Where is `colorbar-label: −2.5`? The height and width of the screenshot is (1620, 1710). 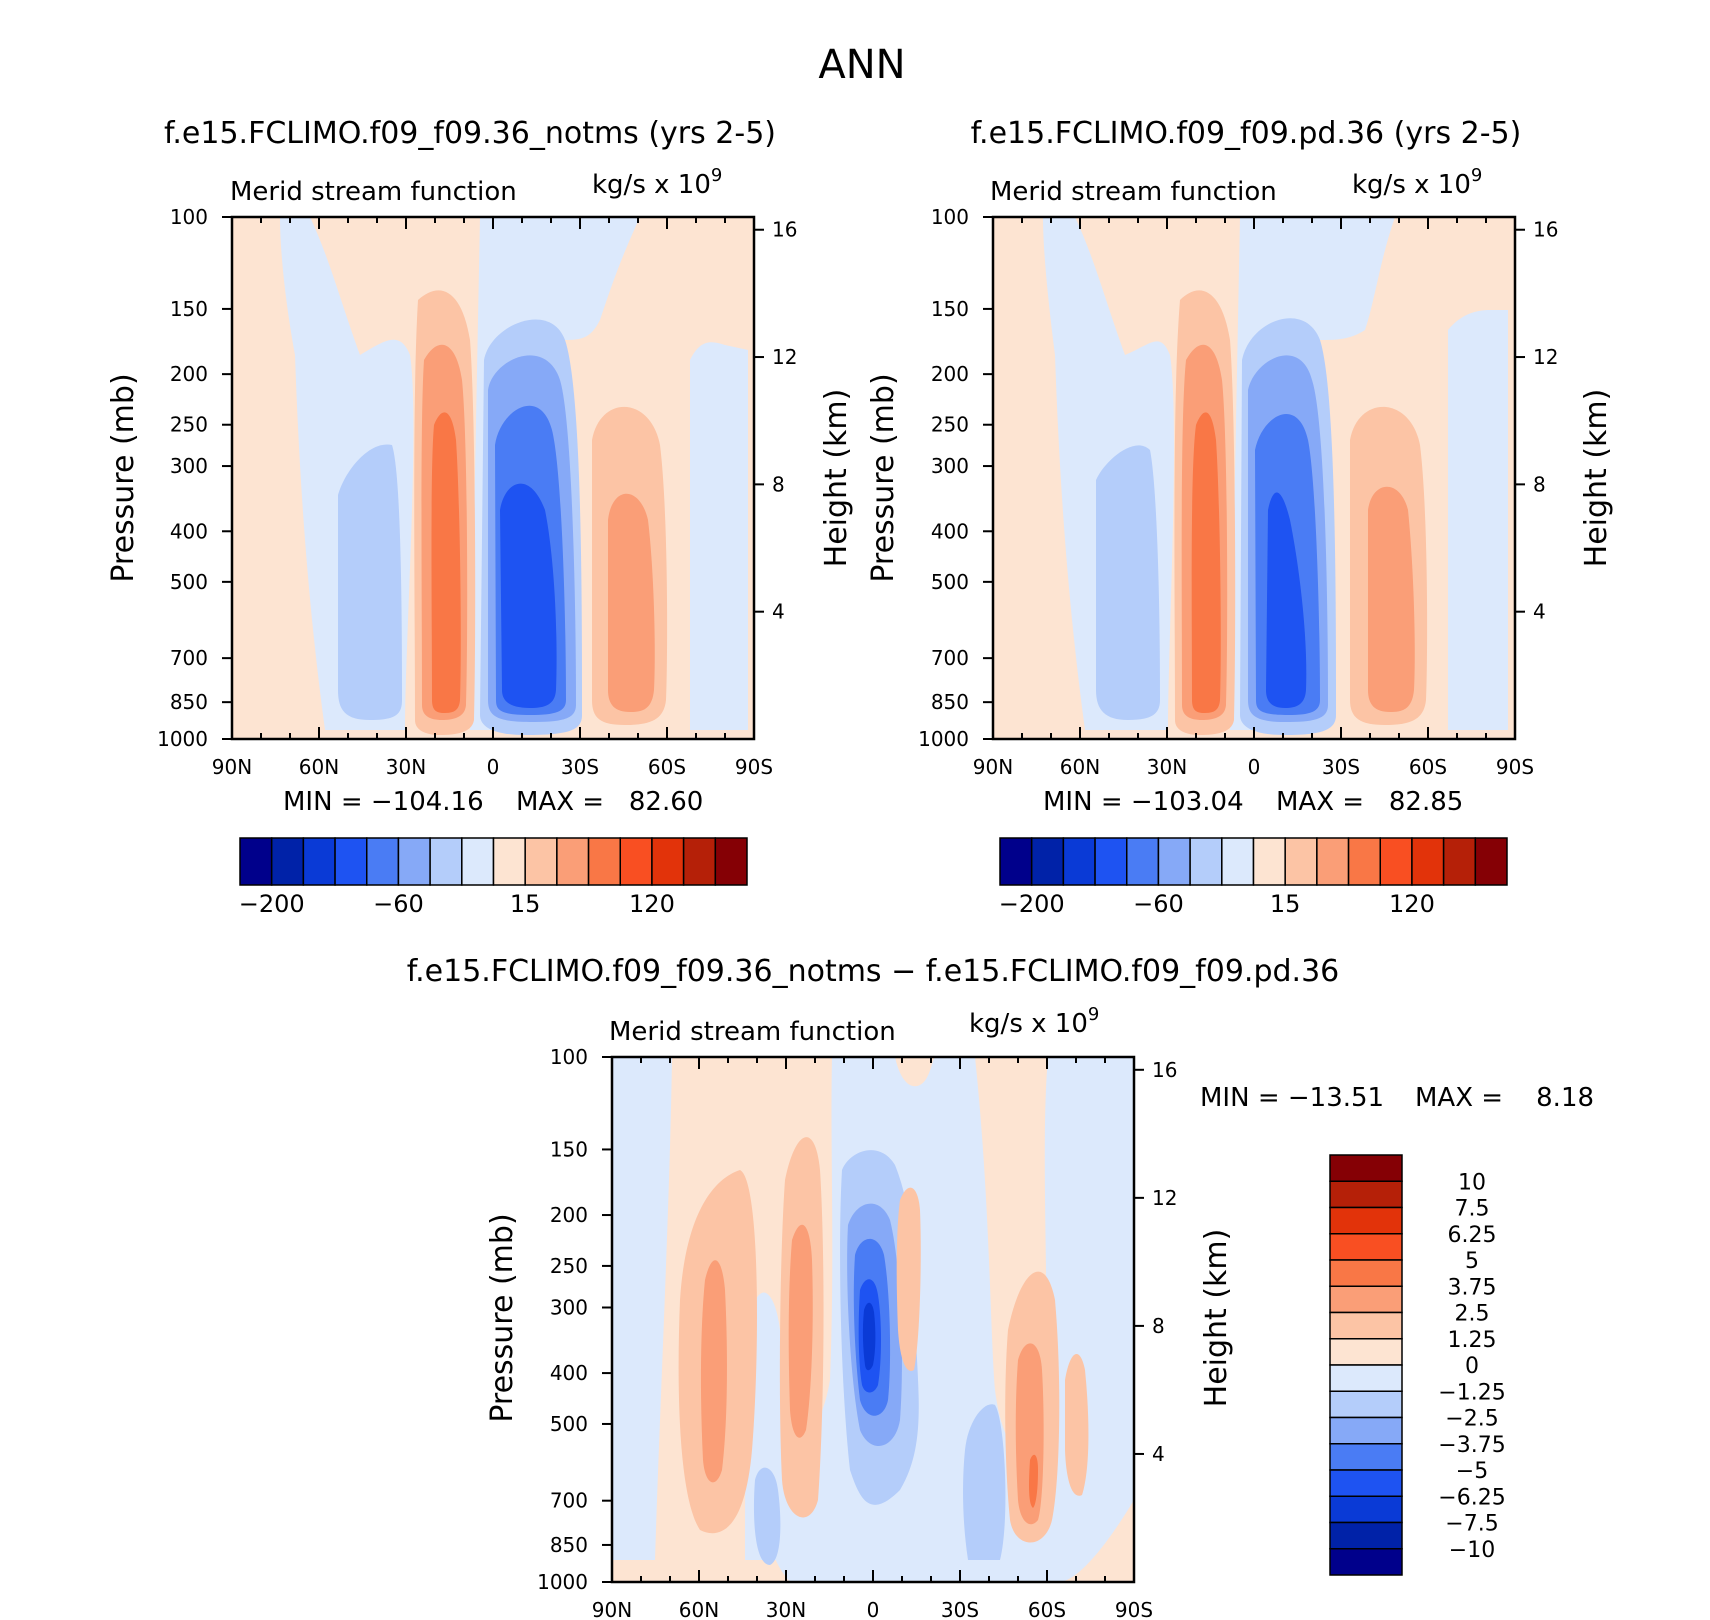
colorbar-label: −2.5 is located at coordinates (1471, 1419).